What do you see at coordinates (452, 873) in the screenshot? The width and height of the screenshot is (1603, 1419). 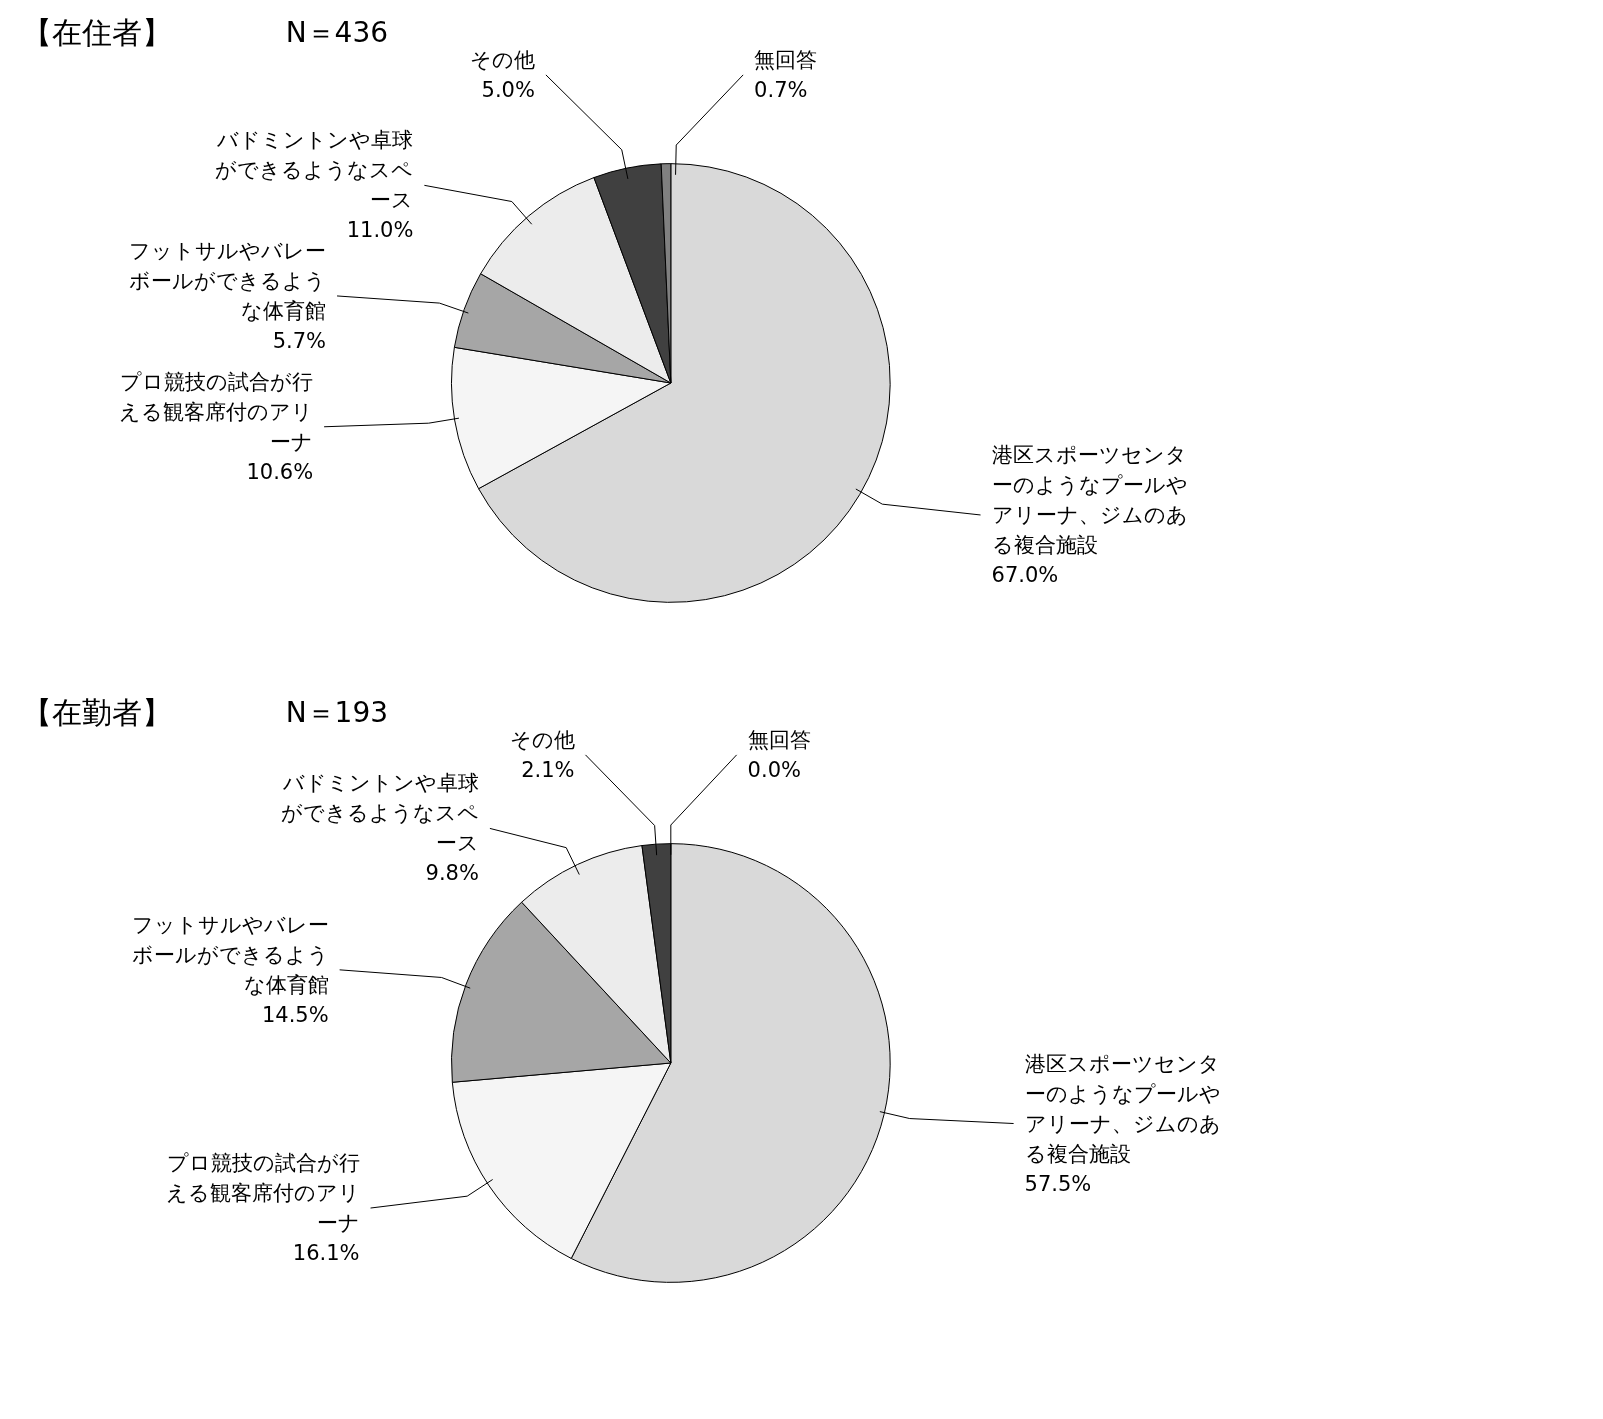 I see `data-label: 9.8%` at bounding box center [452, 873].